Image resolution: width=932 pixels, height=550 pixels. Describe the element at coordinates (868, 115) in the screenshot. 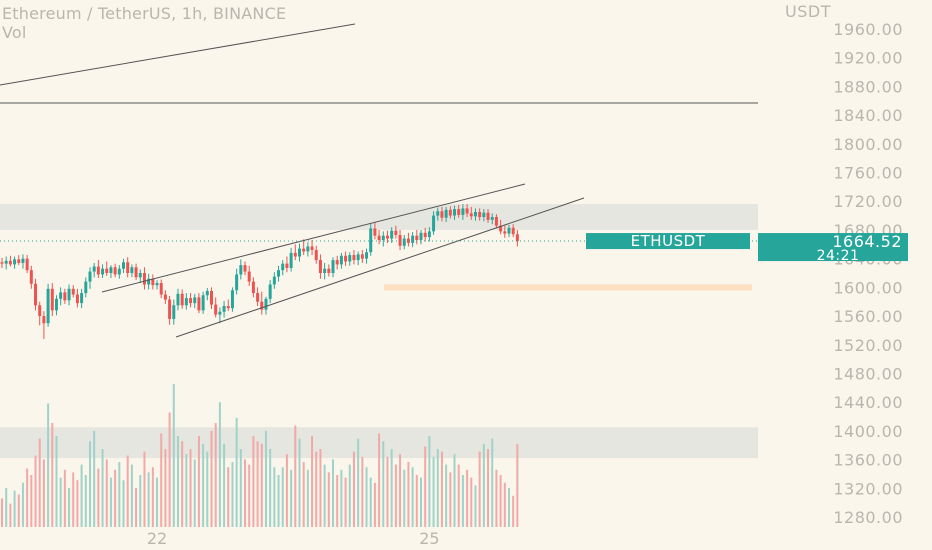

I see `y-tick-label: 1840.00` at that location.